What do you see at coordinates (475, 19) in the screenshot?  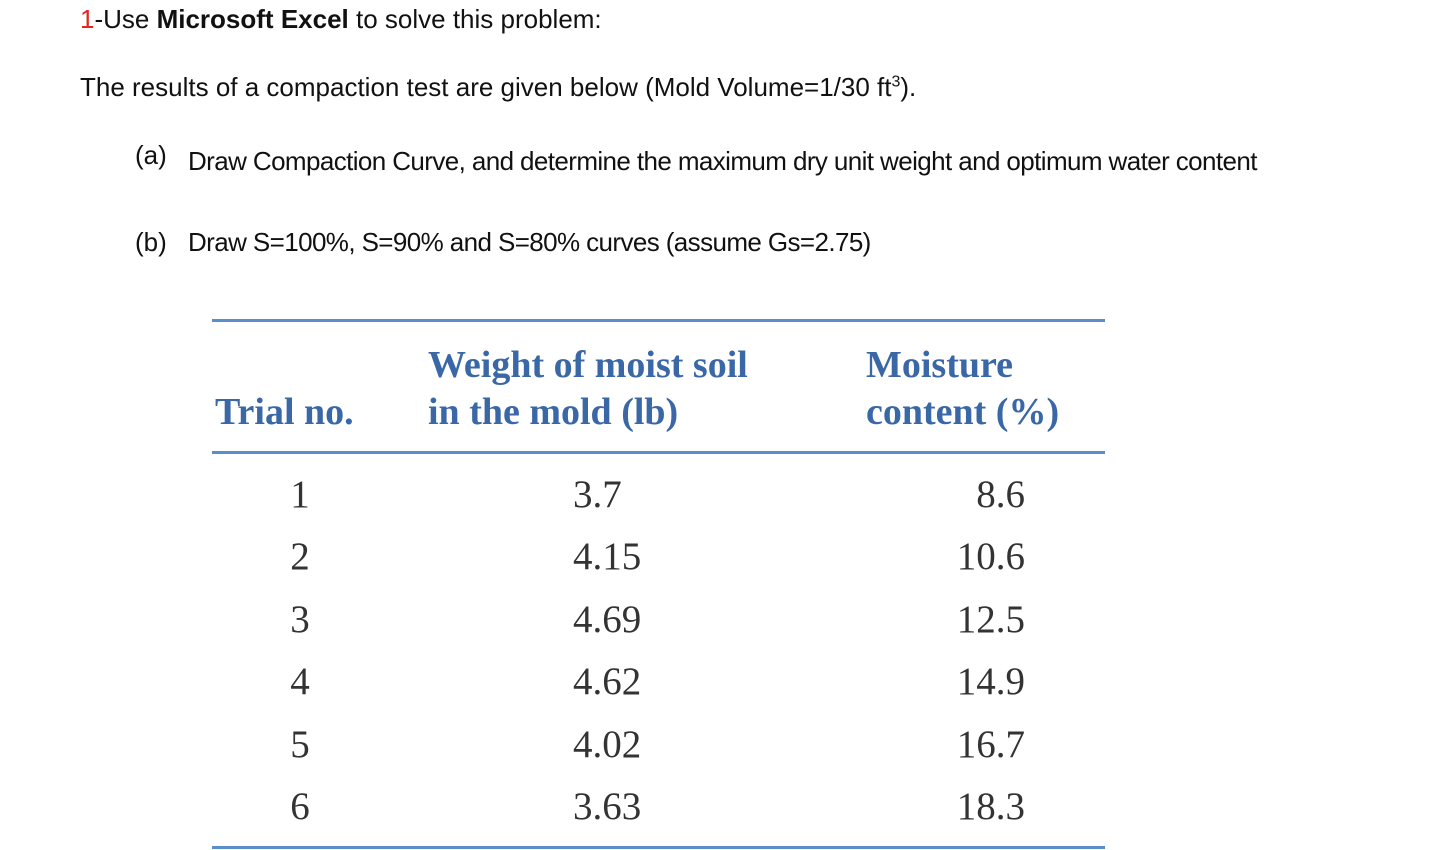 I see `problem-suffix: to solve this problem:` at bounding box center [475, 19].